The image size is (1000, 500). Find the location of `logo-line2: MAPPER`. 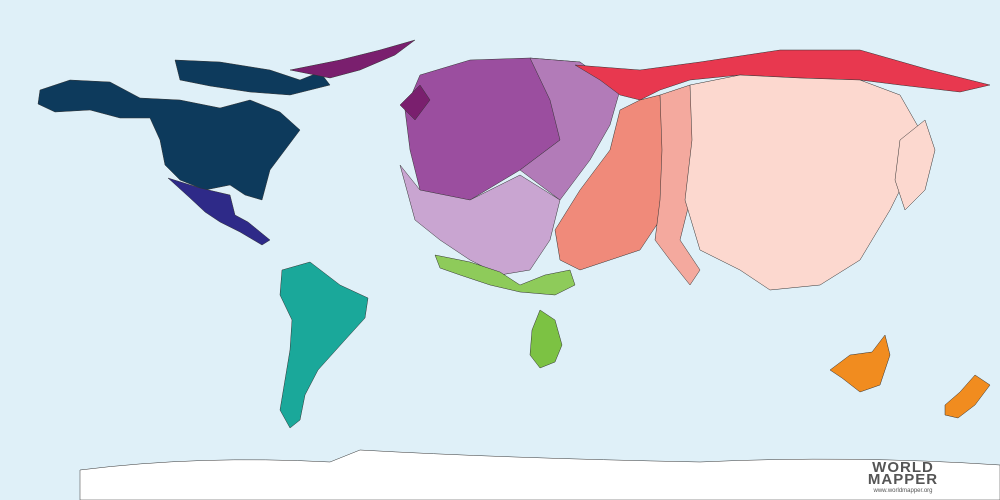

logo-line2: MAPPER is located at coordinates (903, 479).